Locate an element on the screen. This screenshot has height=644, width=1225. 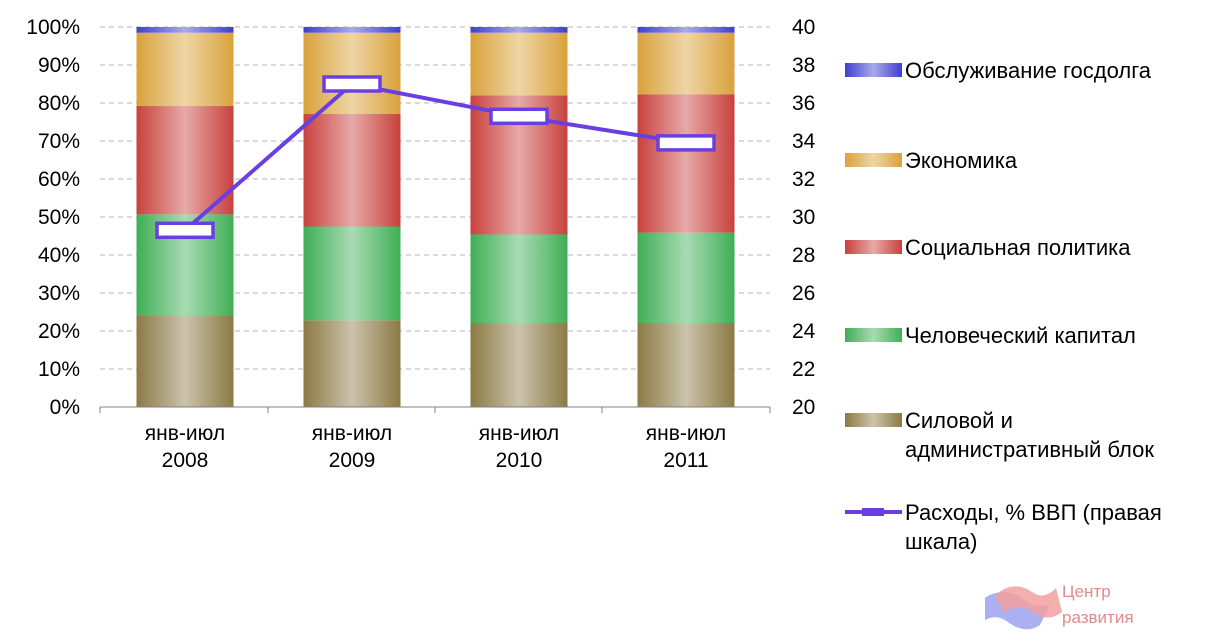
y-right-tick-label: 24 is located at coordinates (804, 331).